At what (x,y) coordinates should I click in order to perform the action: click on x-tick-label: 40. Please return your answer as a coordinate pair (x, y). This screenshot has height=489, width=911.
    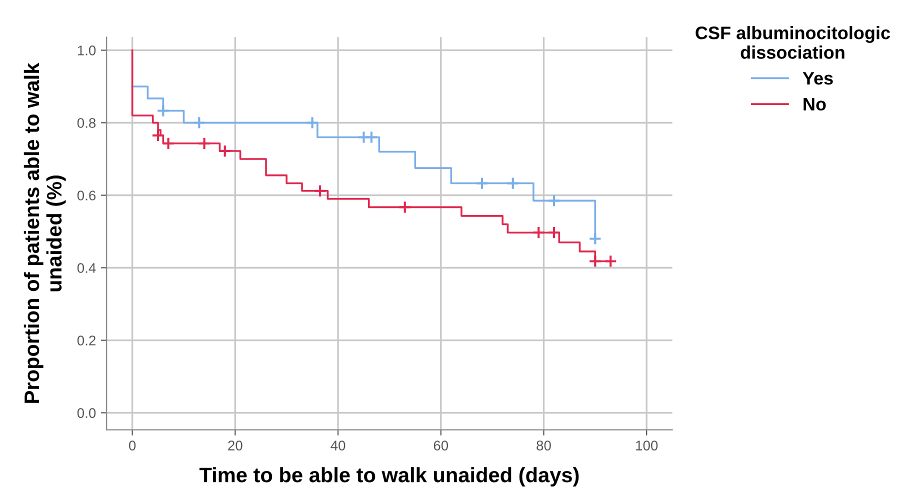
    Looking at the image, I should click on (338, 445).